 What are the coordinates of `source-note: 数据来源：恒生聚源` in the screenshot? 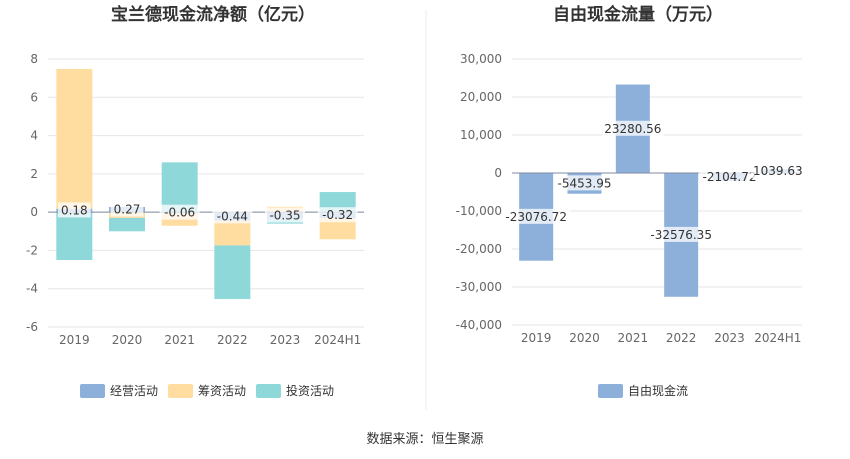 It's located at (424, 439).